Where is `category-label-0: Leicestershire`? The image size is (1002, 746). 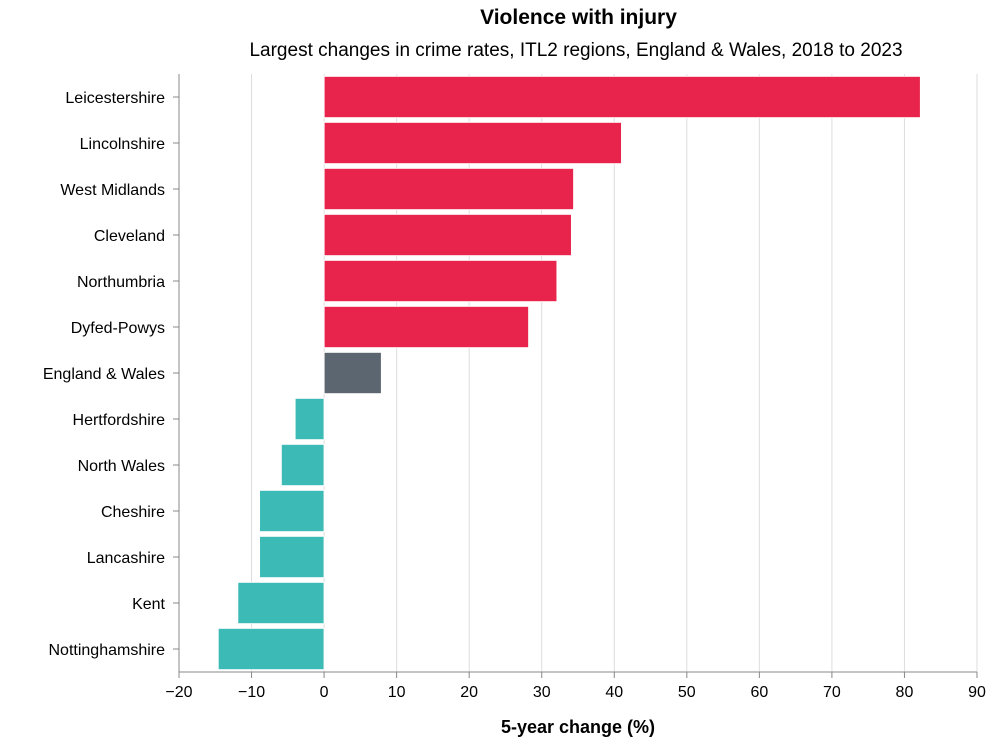 category-label-0: Leicestershire is located at coordinates (115, 98).